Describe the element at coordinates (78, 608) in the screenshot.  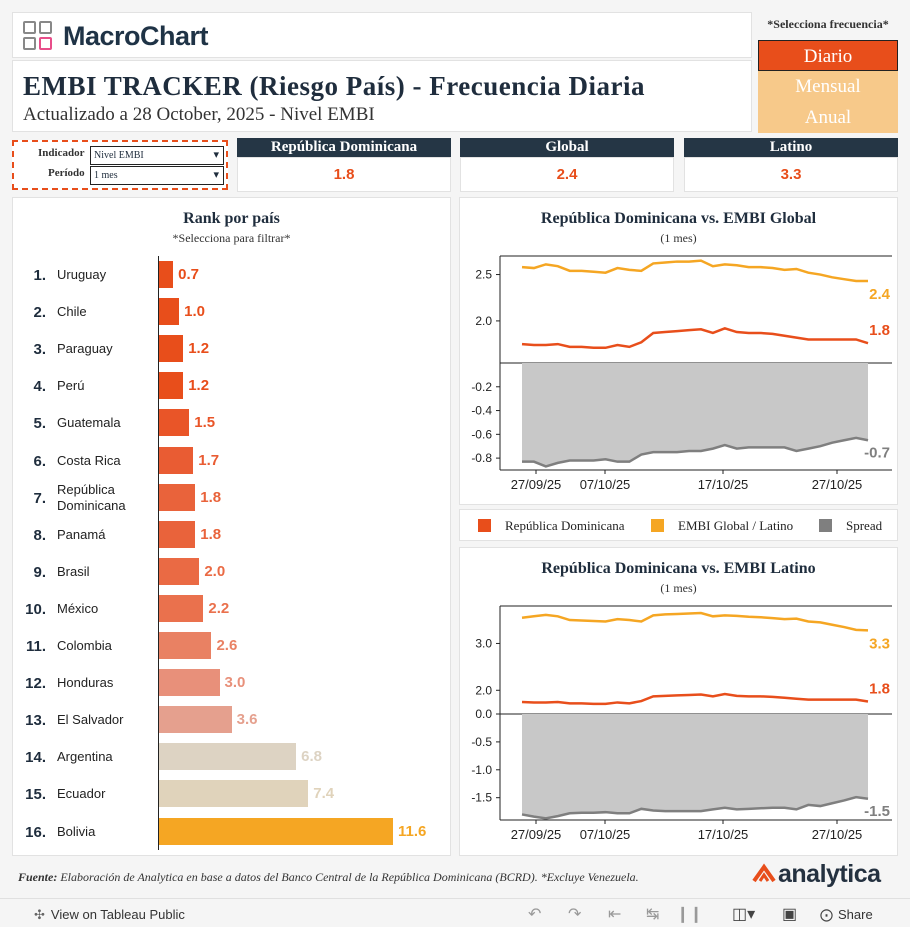
I see `rank-country: México` at that location.